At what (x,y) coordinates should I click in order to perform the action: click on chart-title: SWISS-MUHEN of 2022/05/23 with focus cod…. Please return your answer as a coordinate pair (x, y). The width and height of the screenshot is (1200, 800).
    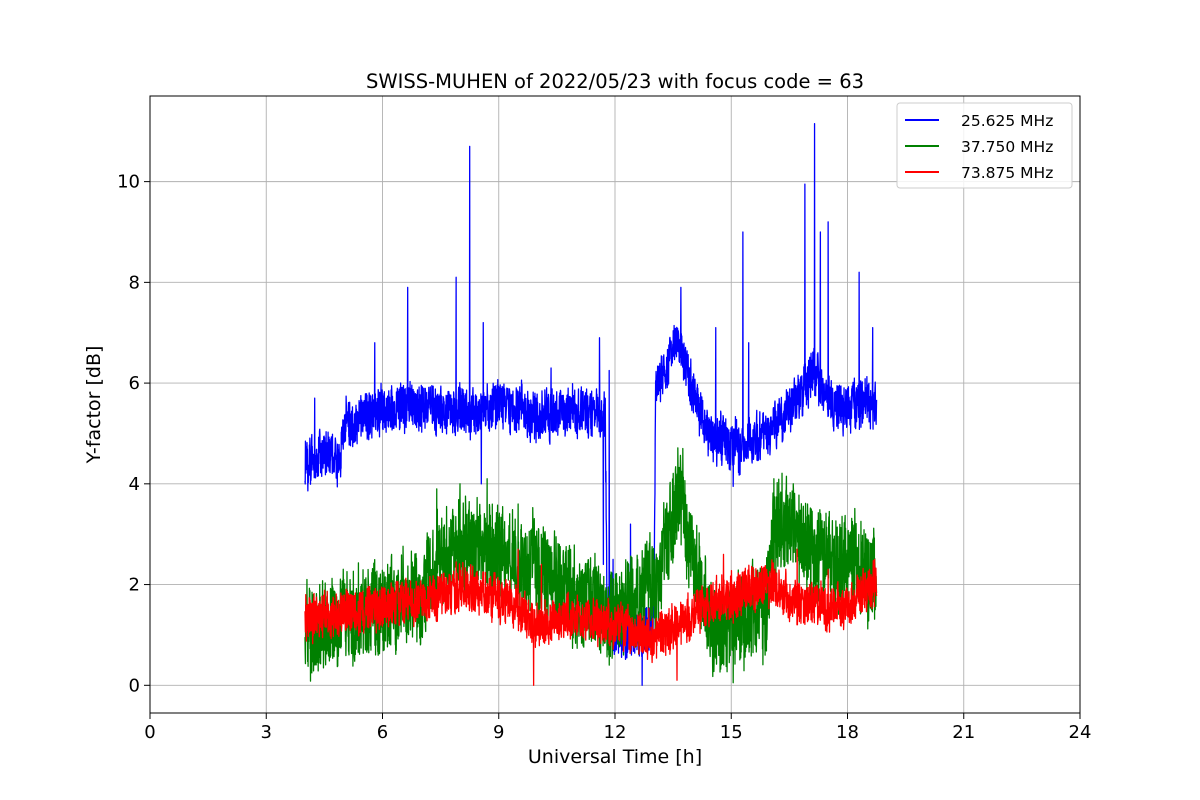
    Looking at the image, I should click on (615, 81).